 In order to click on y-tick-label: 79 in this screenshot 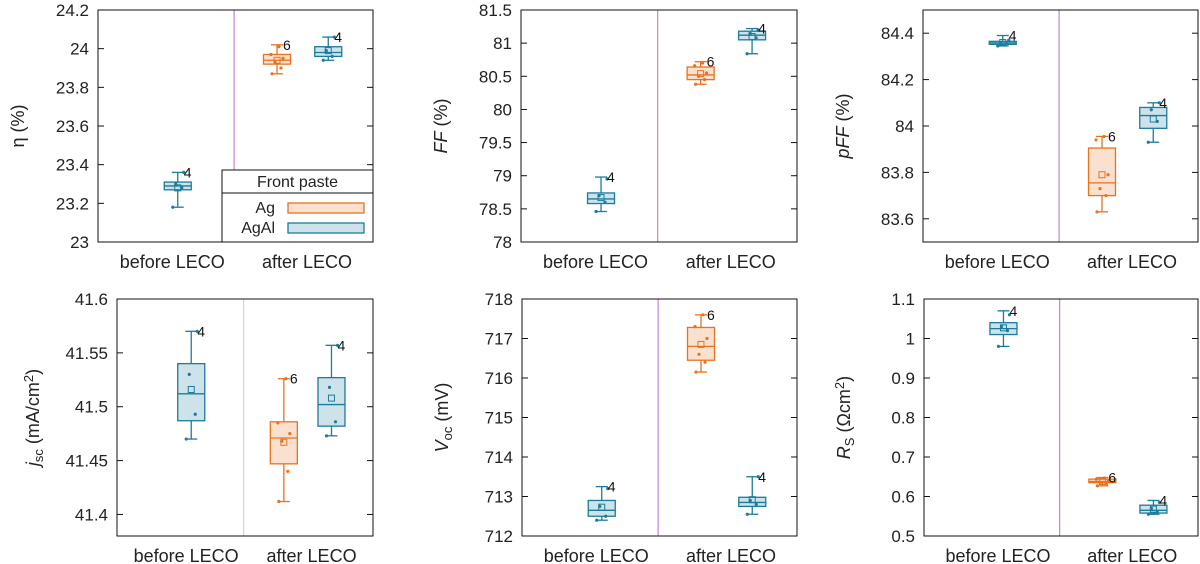, I will do `click(502, 176)`.